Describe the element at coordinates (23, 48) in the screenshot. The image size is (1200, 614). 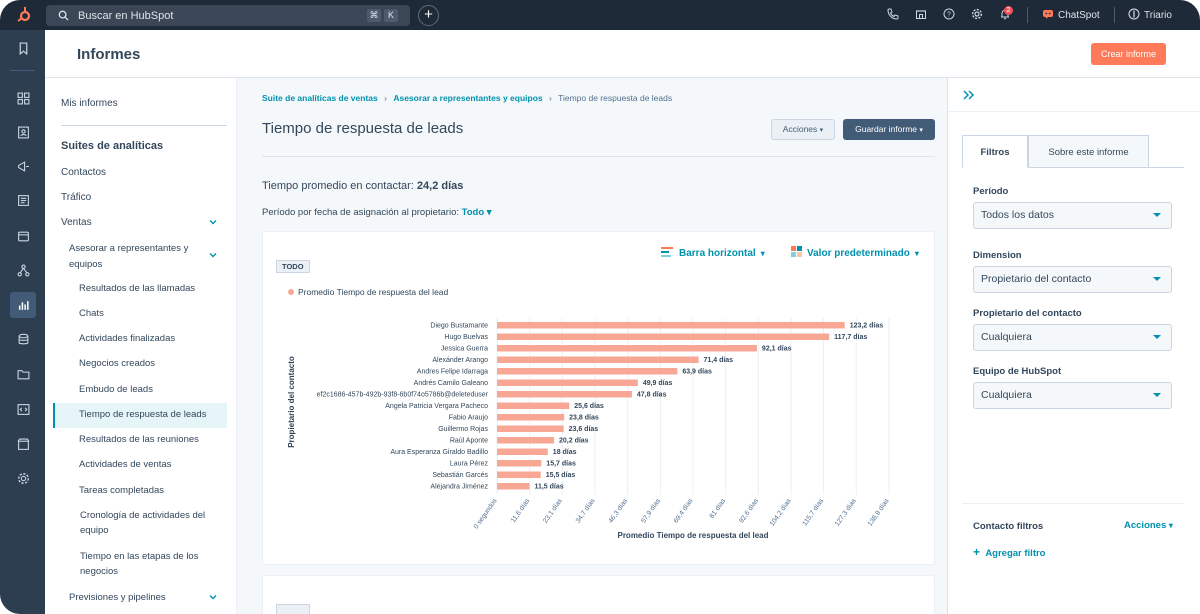
I see `bookmarks-icon` at that location.